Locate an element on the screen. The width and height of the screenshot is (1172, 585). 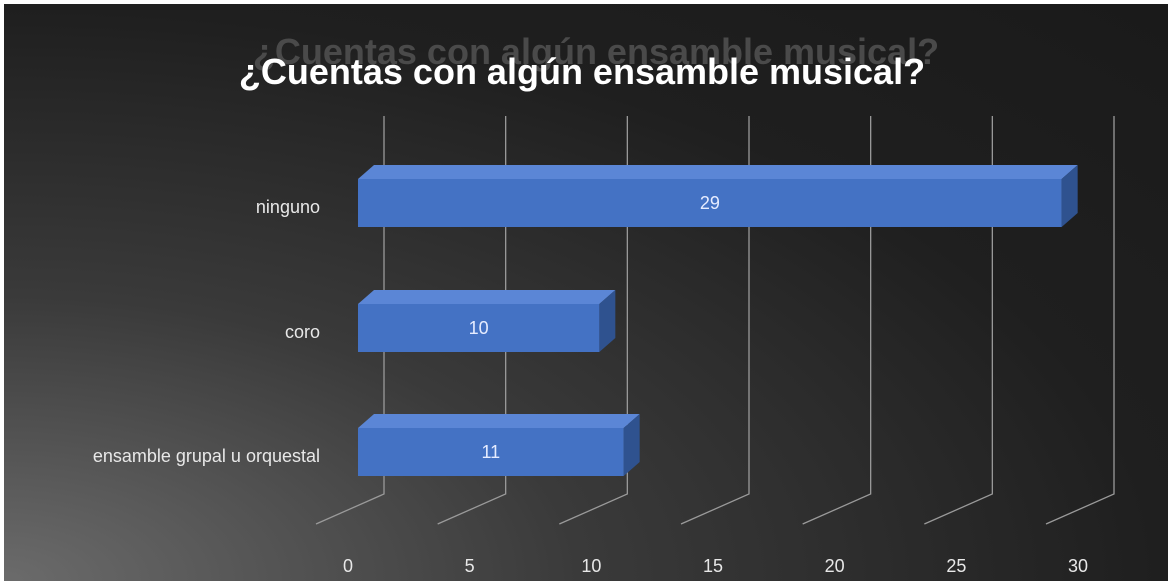
x-tick-label-5: 5 is located at coordinates (470, 566).